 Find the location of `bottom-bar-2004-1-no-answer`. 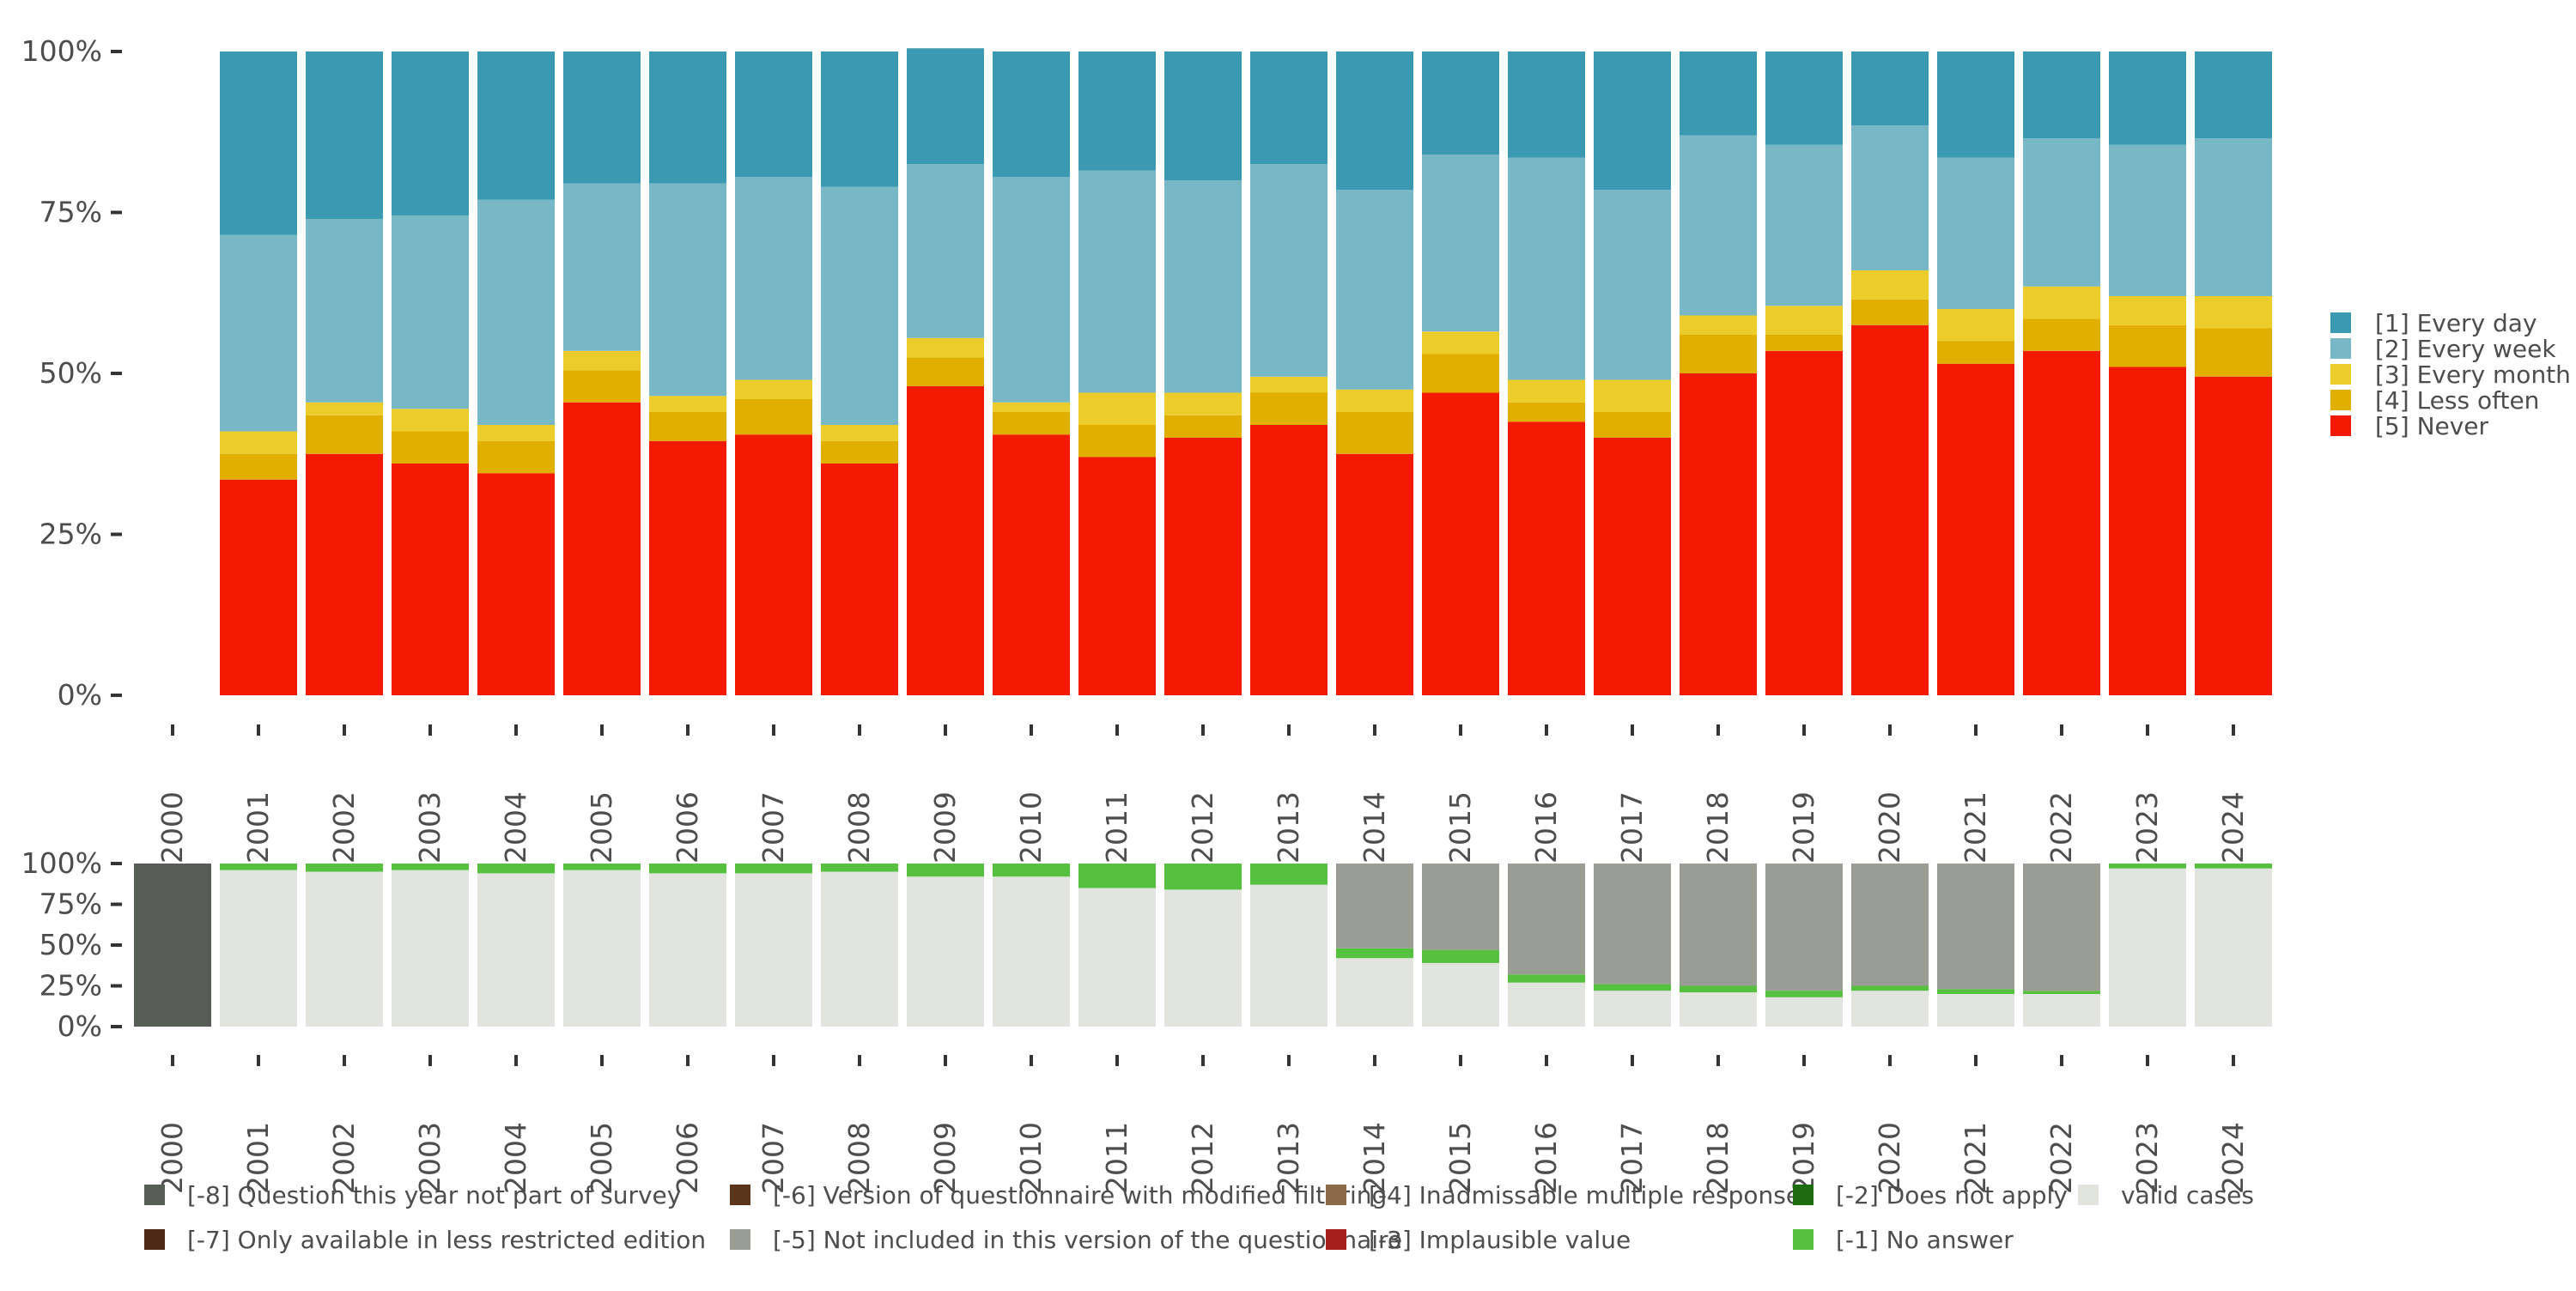

bottom-bar-2004-1-no-answer is located at coordinates (516, 869).